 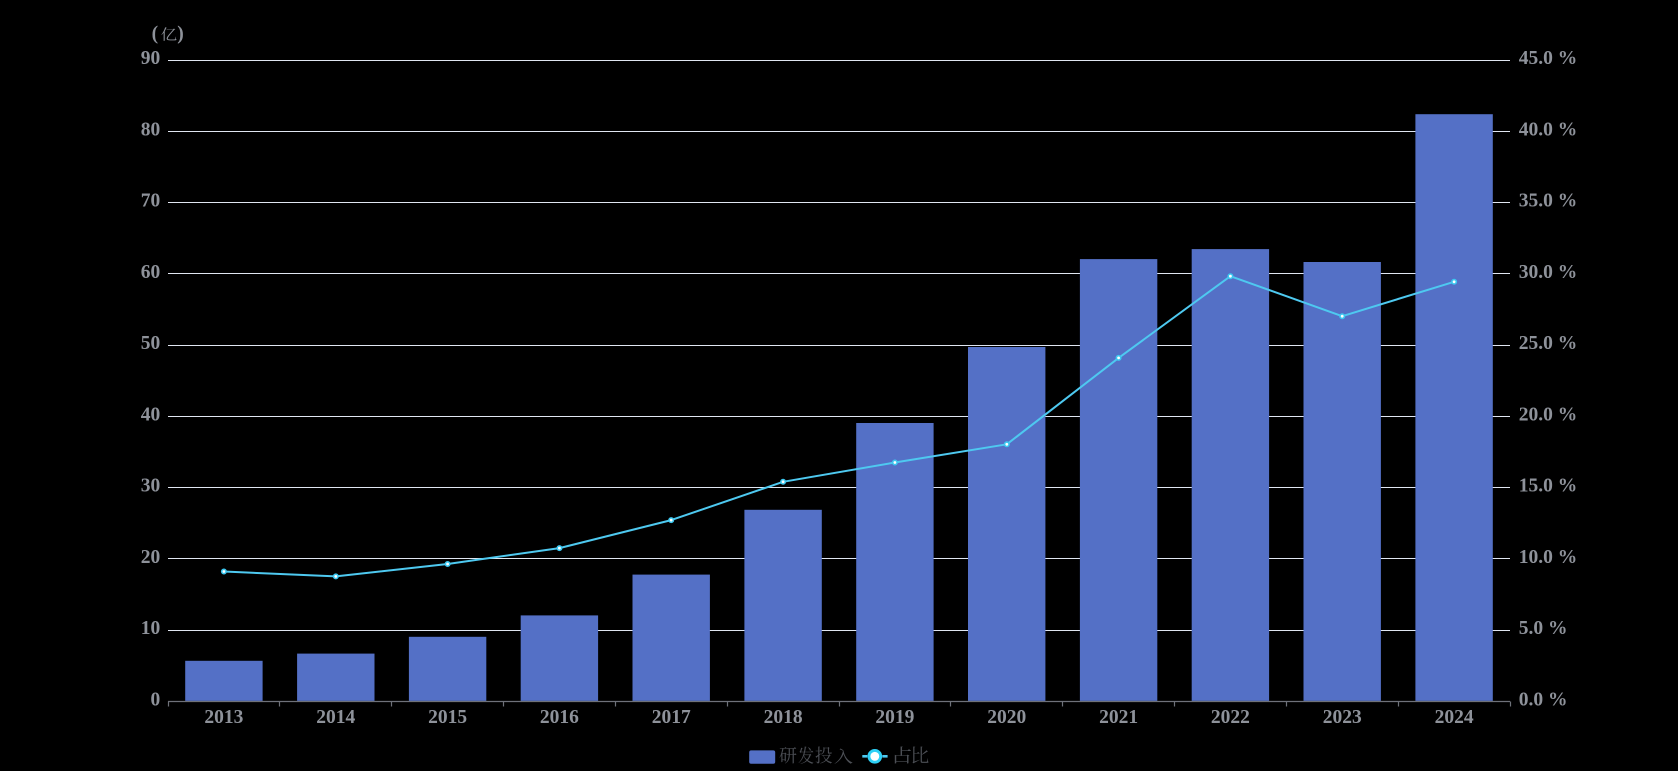 What do you see at coordinates (151, 58) in the screenshot?
I see `svg-text: 90` at bounding box center [151, 58].